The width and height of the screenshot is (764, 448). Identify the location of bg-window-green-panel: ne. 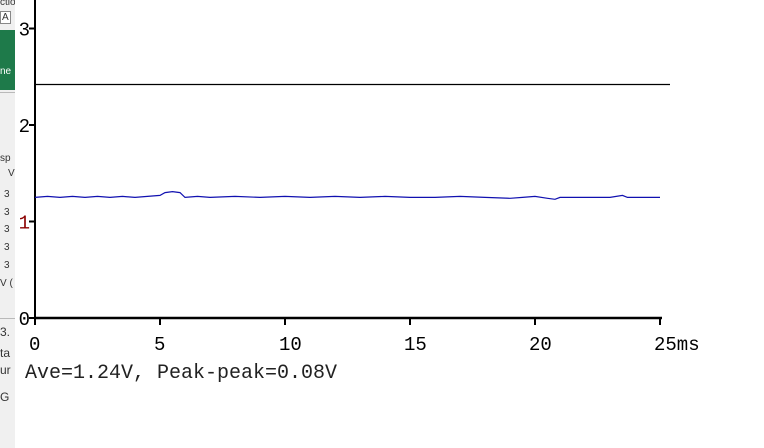
(7, 60).